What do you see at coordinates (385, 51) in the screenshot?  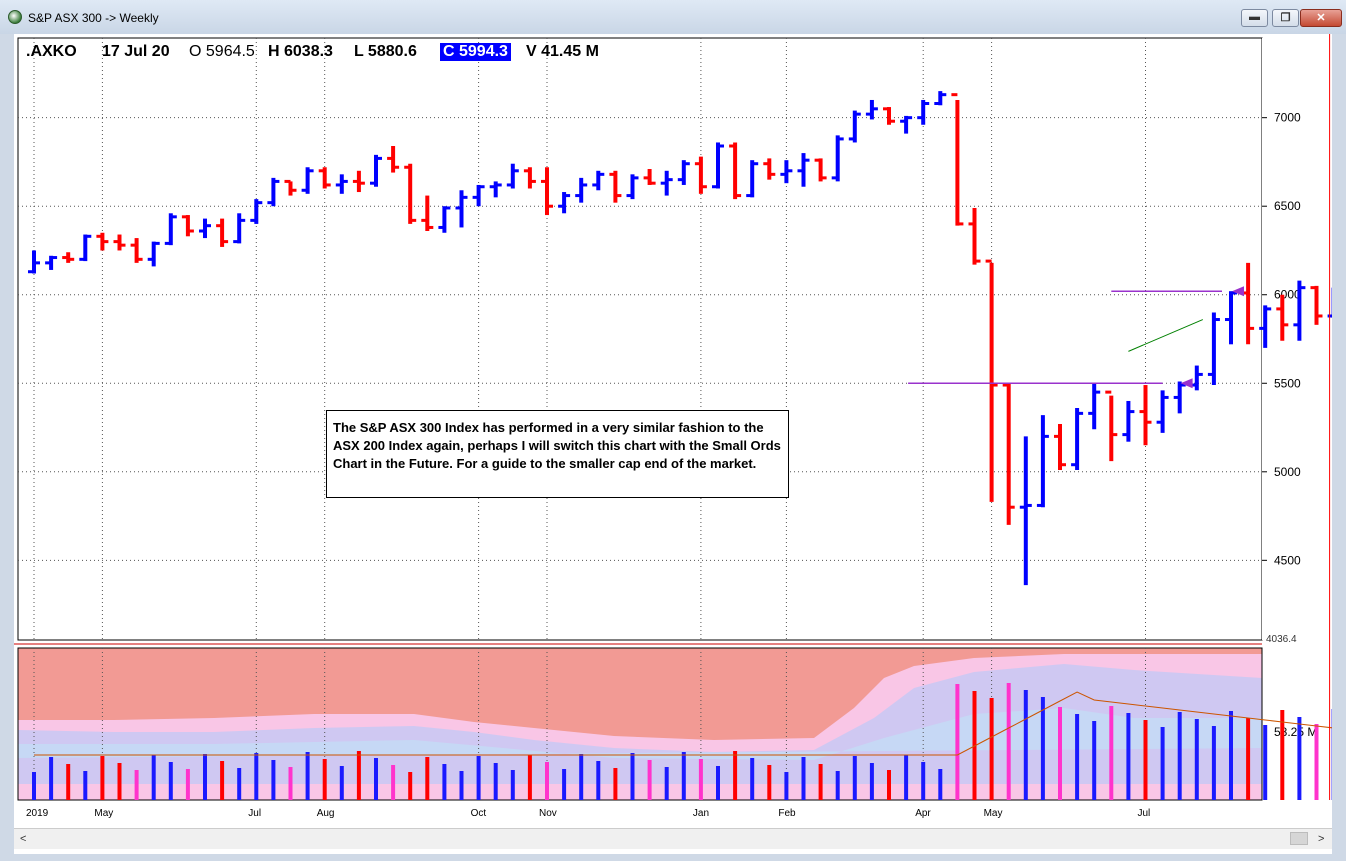 I see `low-label: L 5880.6` at bounding box center [385, 51].